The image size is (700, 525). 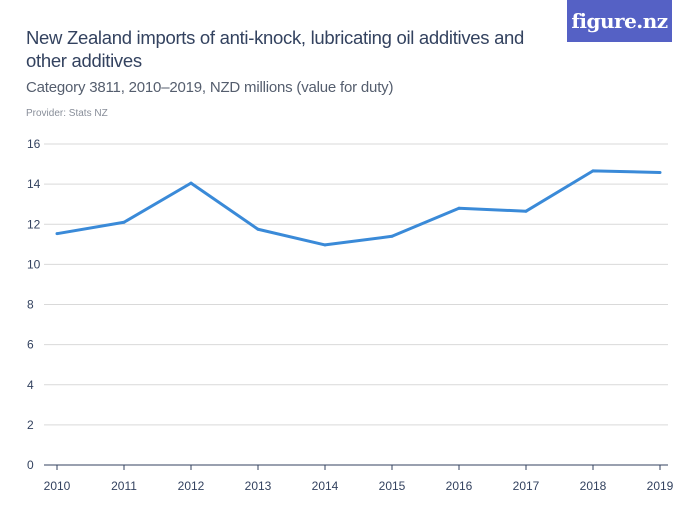 I want to click on x-tick-label: 2011, so click(x=124, y=486).